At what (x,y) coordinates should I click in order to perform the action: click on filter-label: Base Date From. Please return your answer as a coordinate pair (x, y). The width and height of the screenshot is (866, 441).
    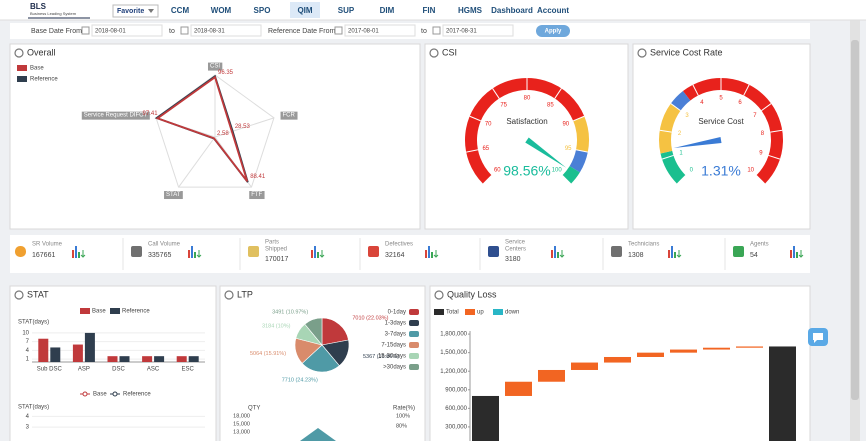
    Looking at the image, I should click on (56, 31).